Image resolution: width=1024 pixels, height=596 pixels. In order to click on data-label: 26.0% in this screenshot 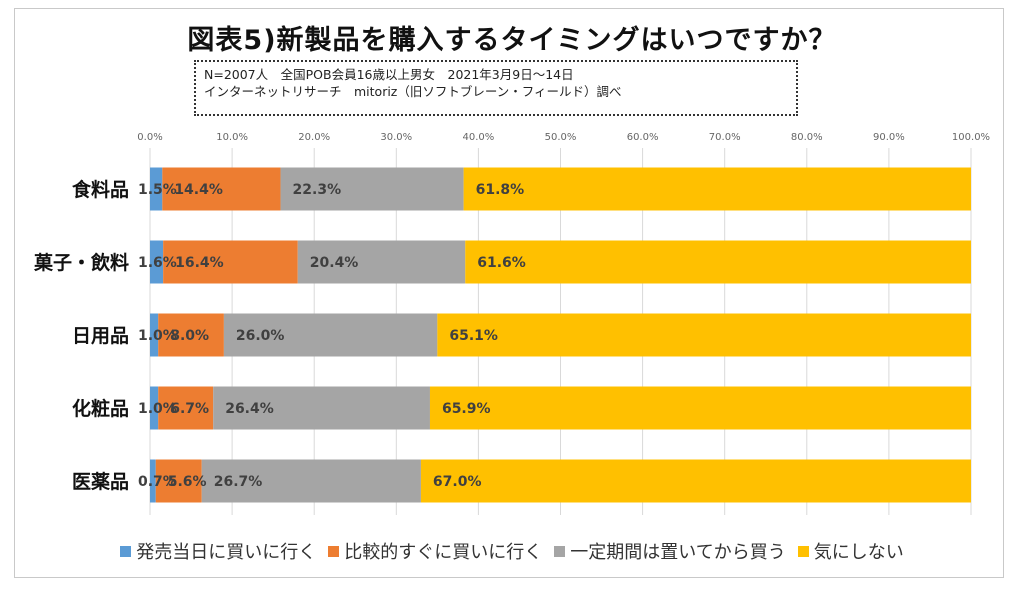, I will do `click(260, 336)`.